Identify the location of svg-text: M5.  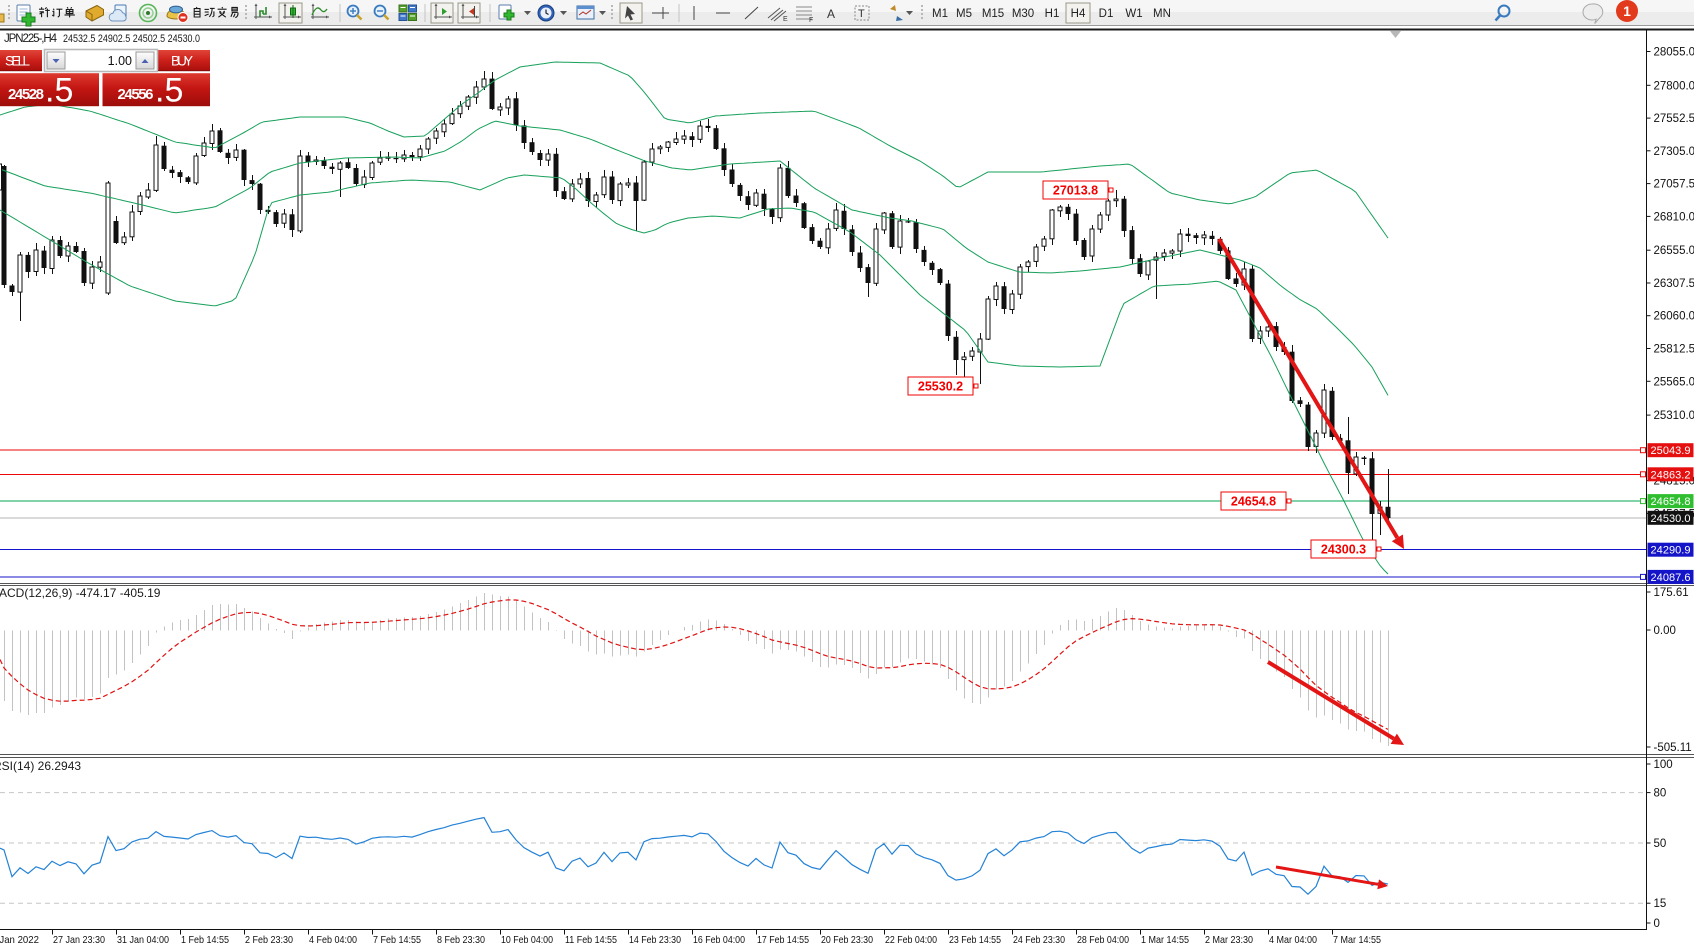
(964, 14).